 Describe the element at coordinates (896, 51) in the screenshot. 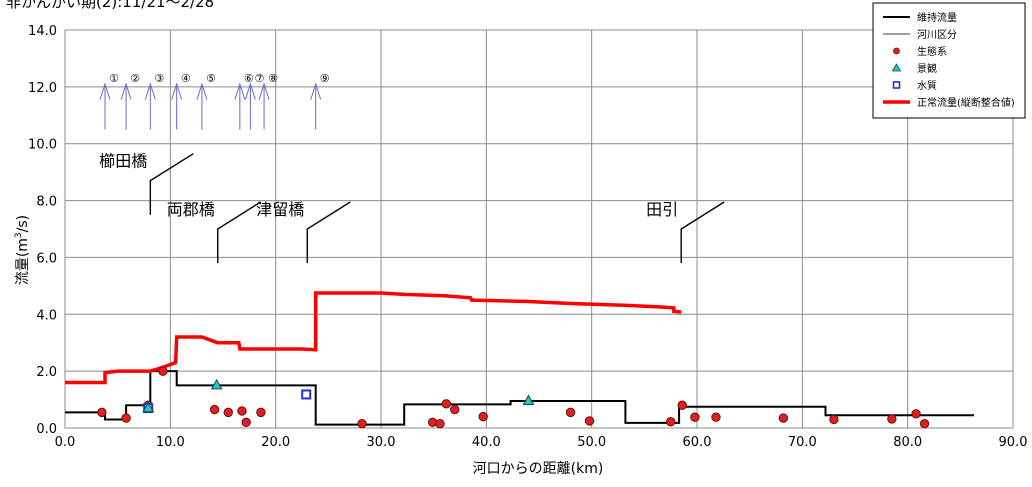

I see `legend-ecosystem-swatch` at that location.